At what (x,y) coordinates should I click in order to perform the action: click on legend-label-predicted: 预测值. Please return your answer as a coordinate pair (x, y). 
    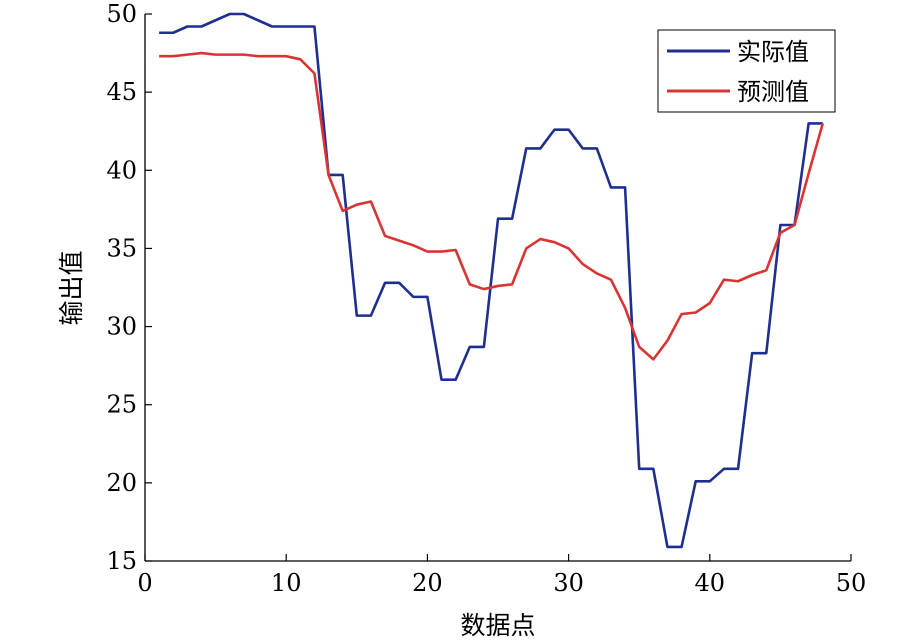
    Looking at the image, I should click on (773, 92).